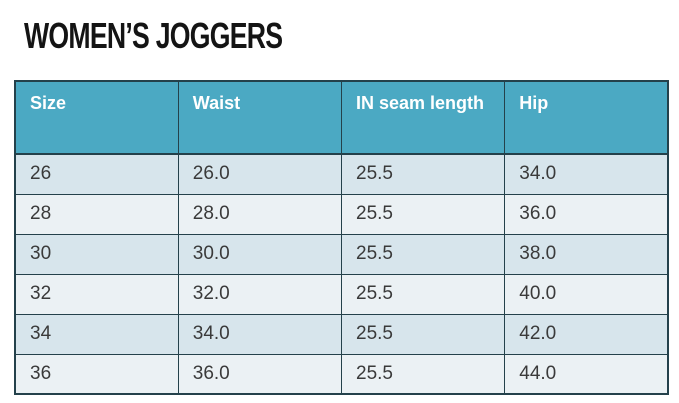  I want to click on table-cell: 26, so click(96, 174).